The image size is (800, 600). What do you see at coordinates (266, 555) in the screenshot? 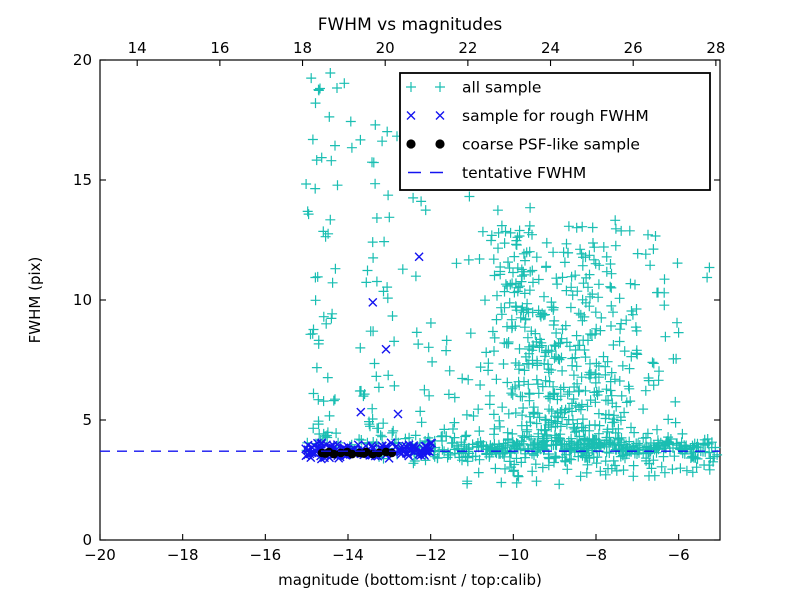
I see `x-bottom-tick-label: −16` at bounding box center [266, 555].